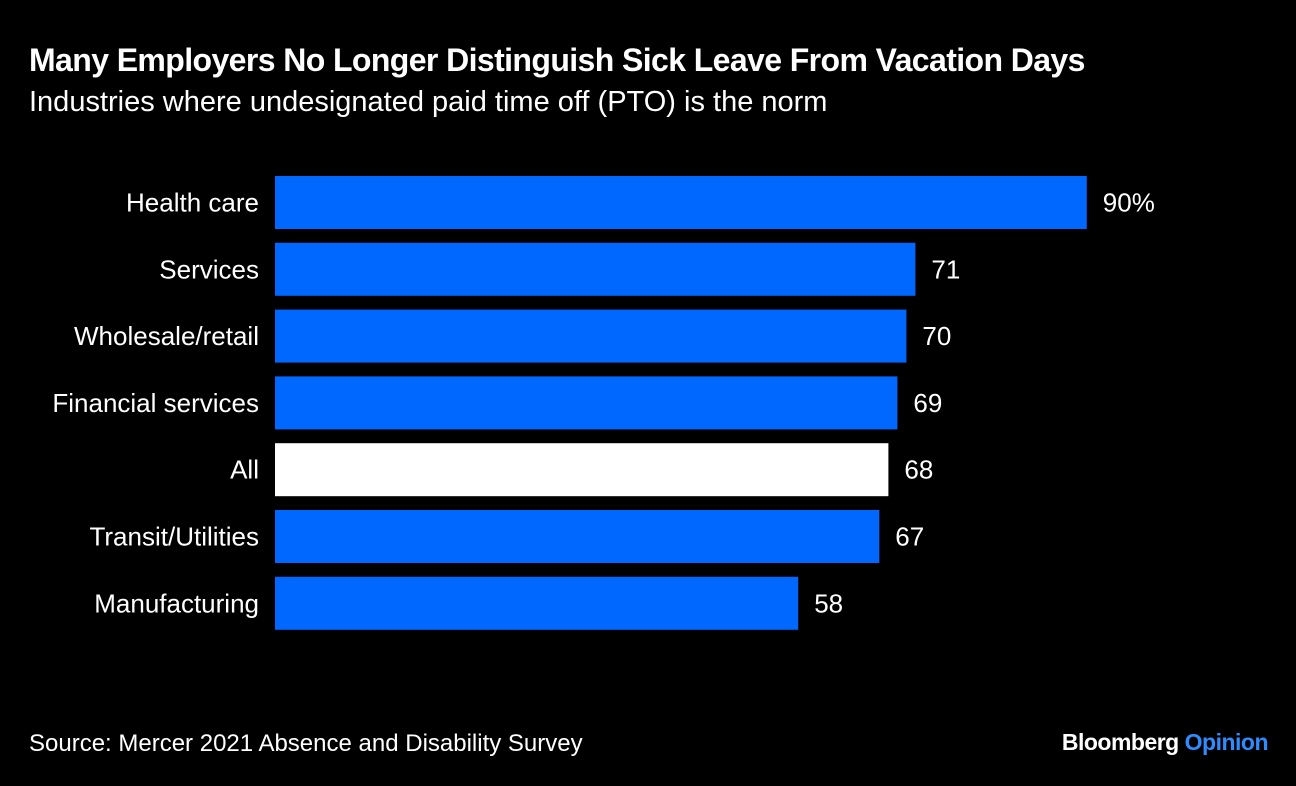 The image size is (1296, 786). Describe the element at coordinates (927, 403) in the screenshot. I see `value-label: 69` at that location.